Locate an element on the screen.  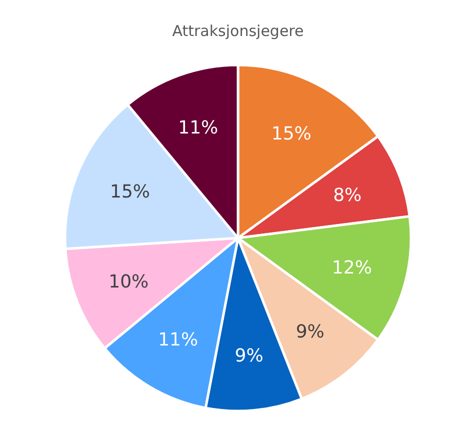
data-label: 12% is located at coordinates (352, 268).